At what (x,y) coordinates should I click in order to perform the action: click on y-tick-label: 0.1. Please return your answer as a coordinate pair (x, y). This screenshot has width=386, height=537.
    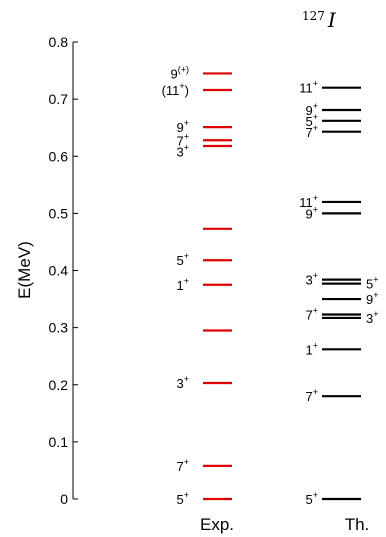
    Looking at the image, I should click on (59, 442).